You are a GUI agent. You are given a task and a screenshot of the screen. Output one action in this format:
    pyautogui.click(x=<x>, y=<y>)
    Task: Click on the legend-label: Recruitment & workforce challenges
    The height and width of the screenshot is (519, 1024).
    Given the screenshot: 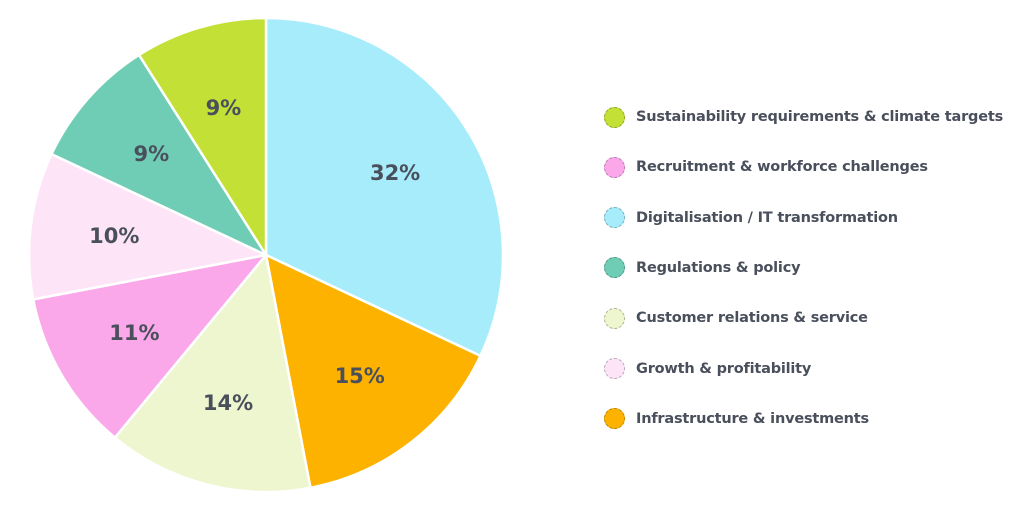 What is the action you would take?
    pyautogui.click(x=782, y=167)
    